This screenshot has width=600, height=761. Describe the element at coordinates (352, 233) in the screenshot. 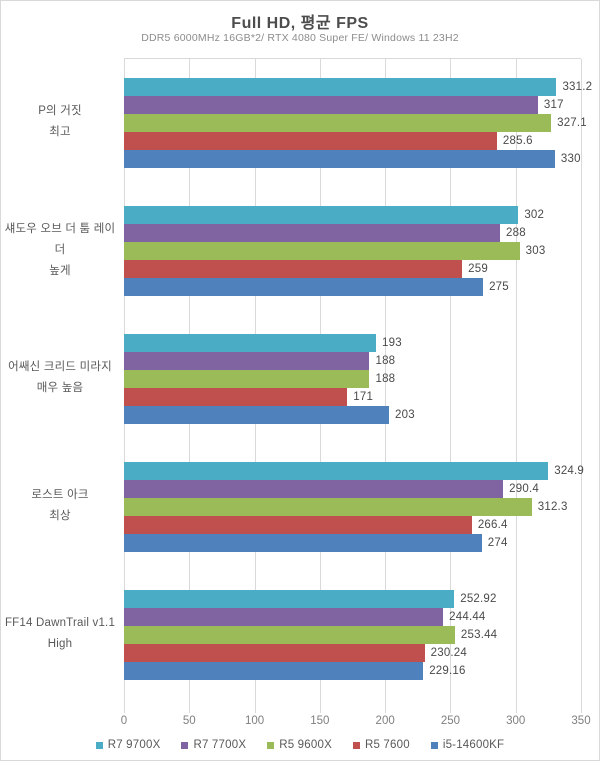

I see `bar-row: 288` at that location.